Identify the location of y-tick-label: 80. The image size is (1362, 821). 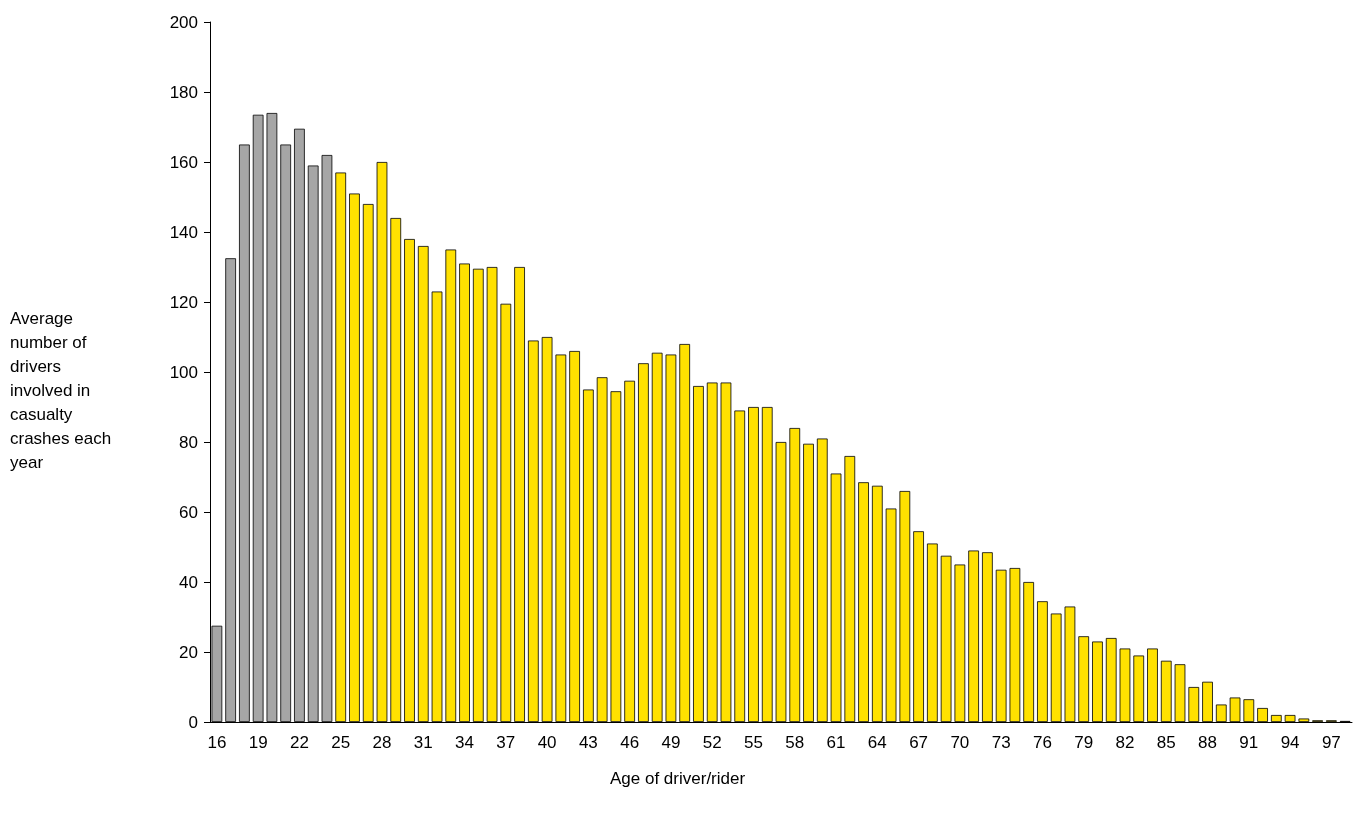
(188, 442).